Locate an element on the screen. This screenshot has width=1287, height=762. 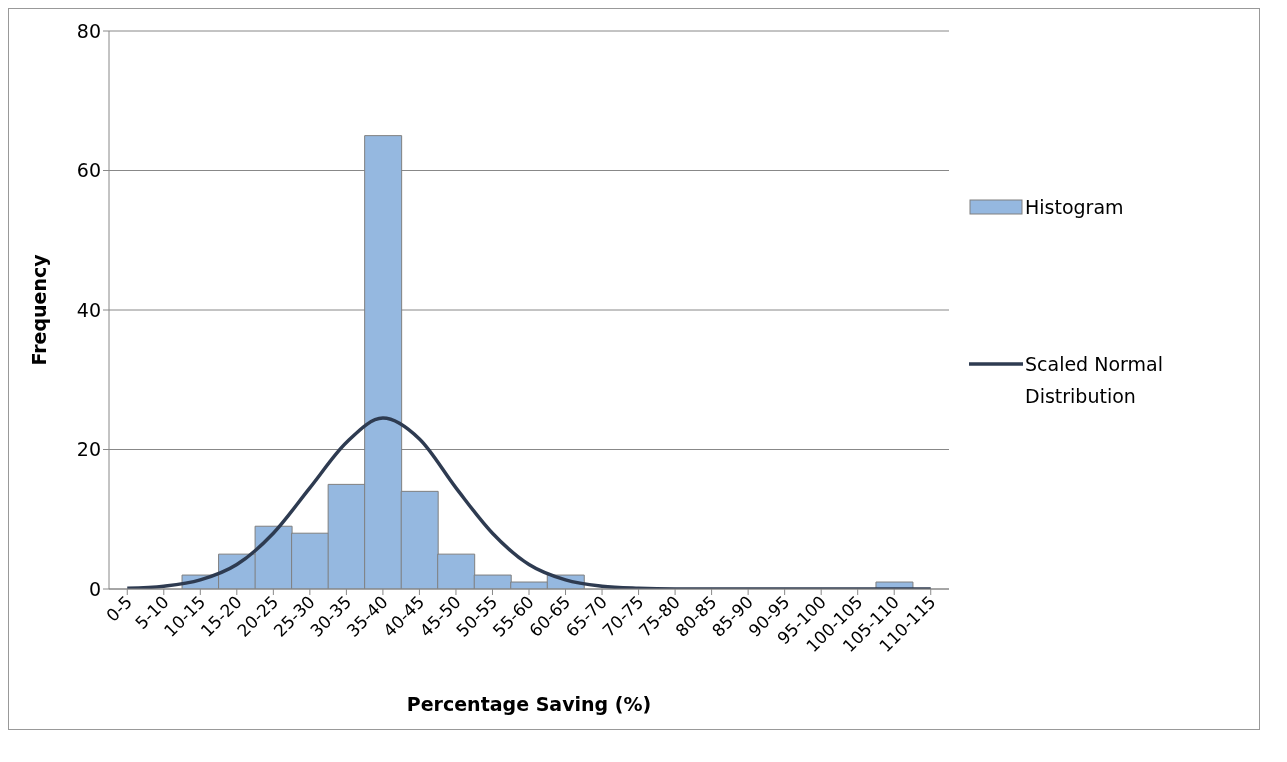
x-axis-title: Percentage Saving (%) is located at coordinates (529, 704).